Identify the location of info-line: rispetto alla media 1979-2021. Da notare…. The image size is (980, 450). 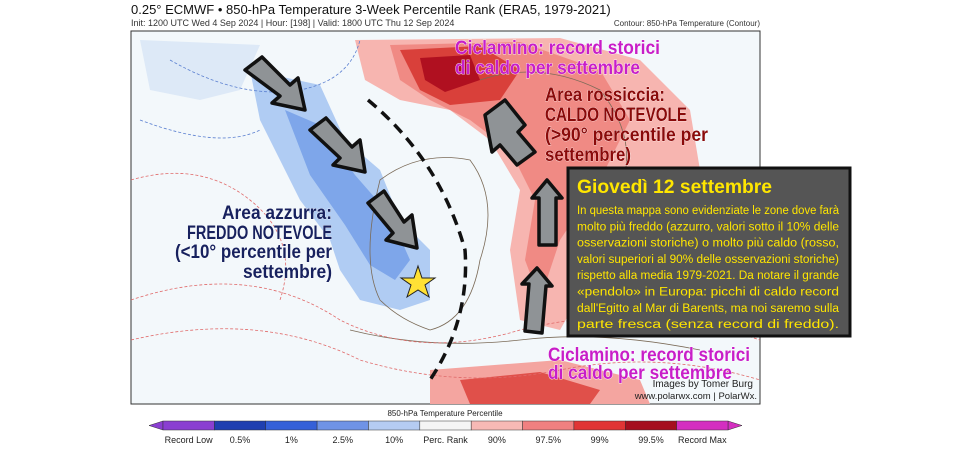
(708, 276).